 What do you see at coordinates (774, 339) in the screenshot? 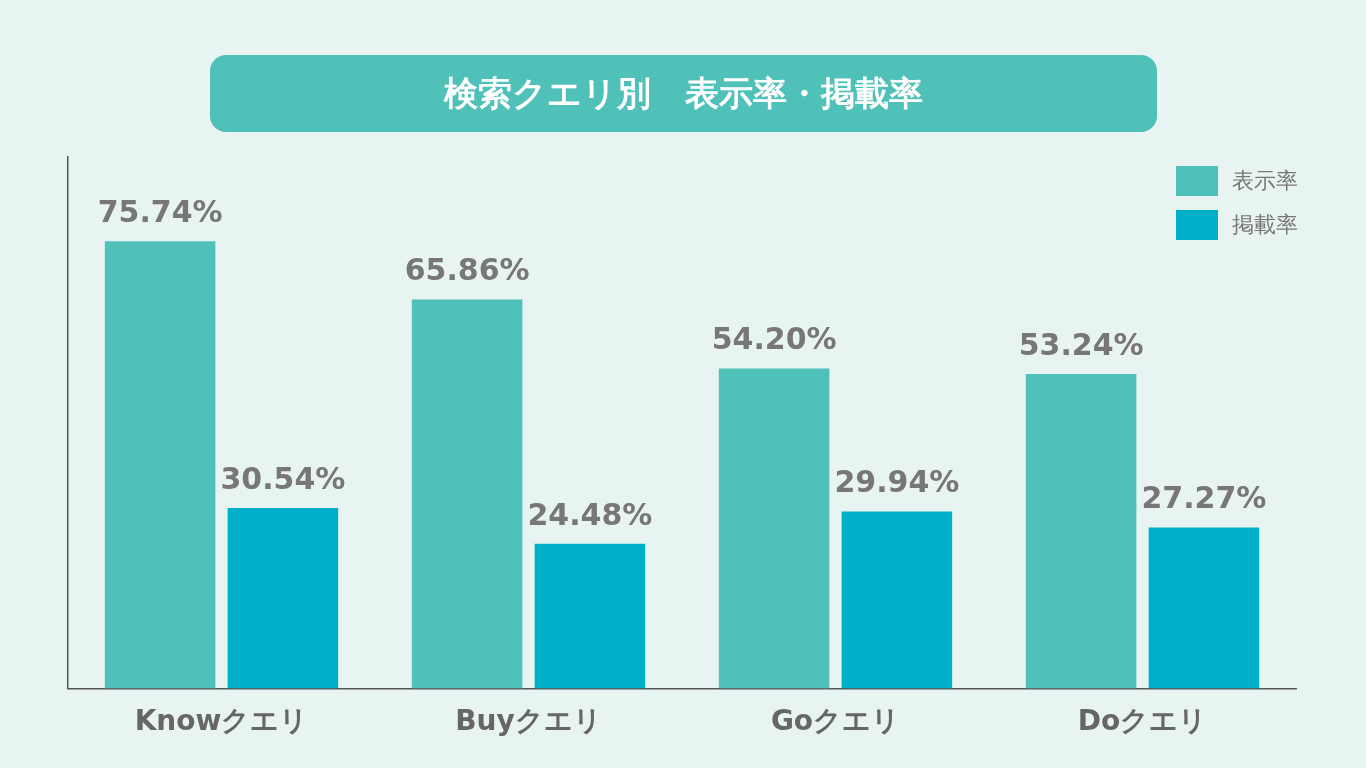
I see `data-label: 54.20%` at bounding box center [774, 339].